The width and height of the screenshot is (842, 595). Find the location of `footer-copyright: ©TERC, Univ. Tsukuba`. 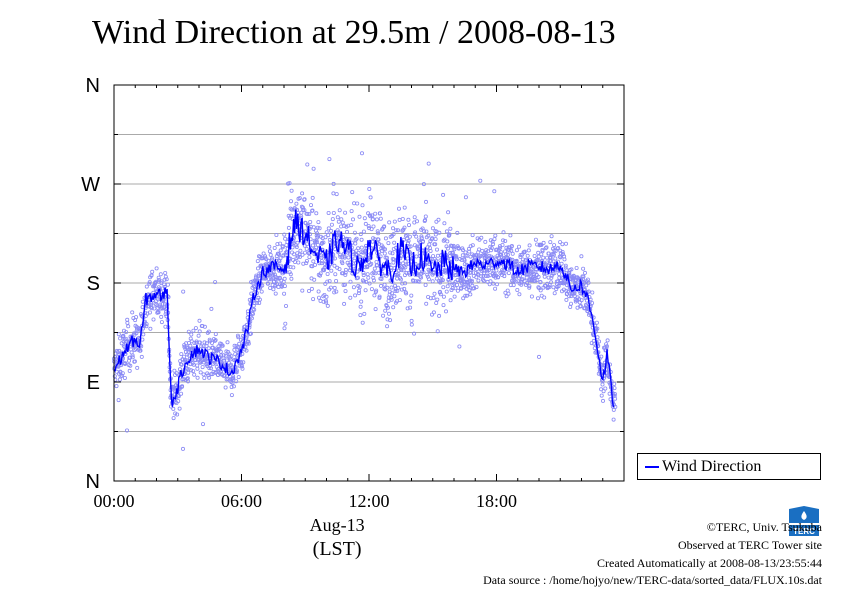

footer-copyright: ©TERC, Univ. Tsukuba is located at coordinates (764, 527).